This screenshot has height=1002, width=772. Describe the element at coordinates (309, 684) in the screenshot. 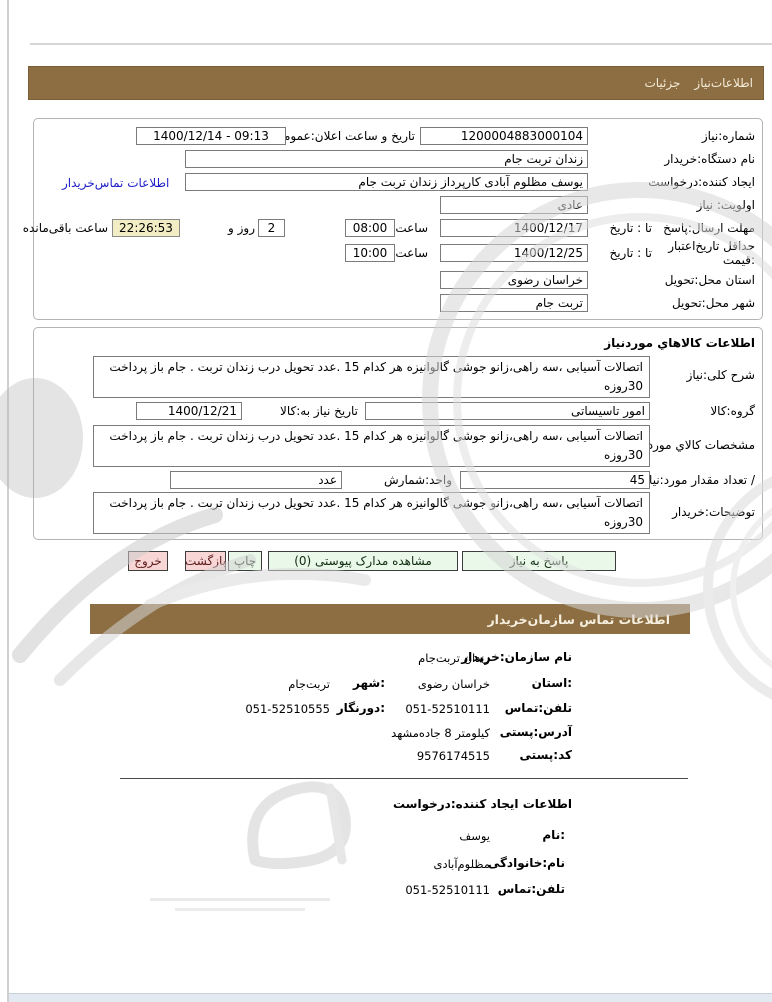

I see `org-city-value: تربت‌جام` at that location.